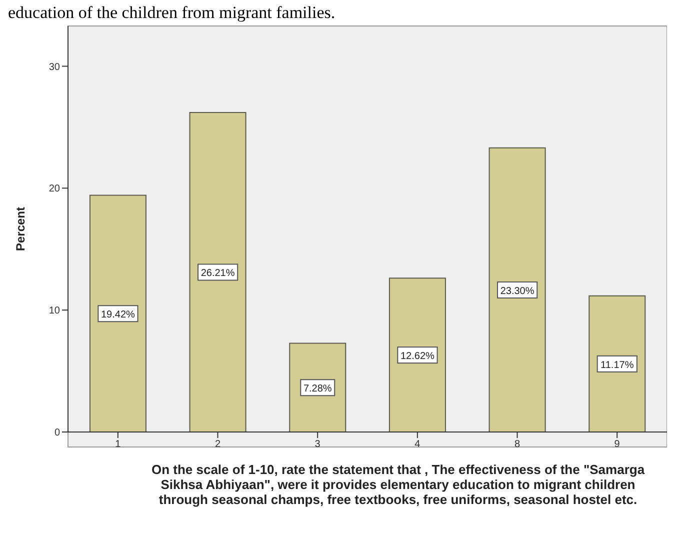 Image resolution: width=675 pixels, height=545 pixels. Describe the element at coordinates (54, 67) in the screenshot. I see `y-tick-label: 30` at that location.